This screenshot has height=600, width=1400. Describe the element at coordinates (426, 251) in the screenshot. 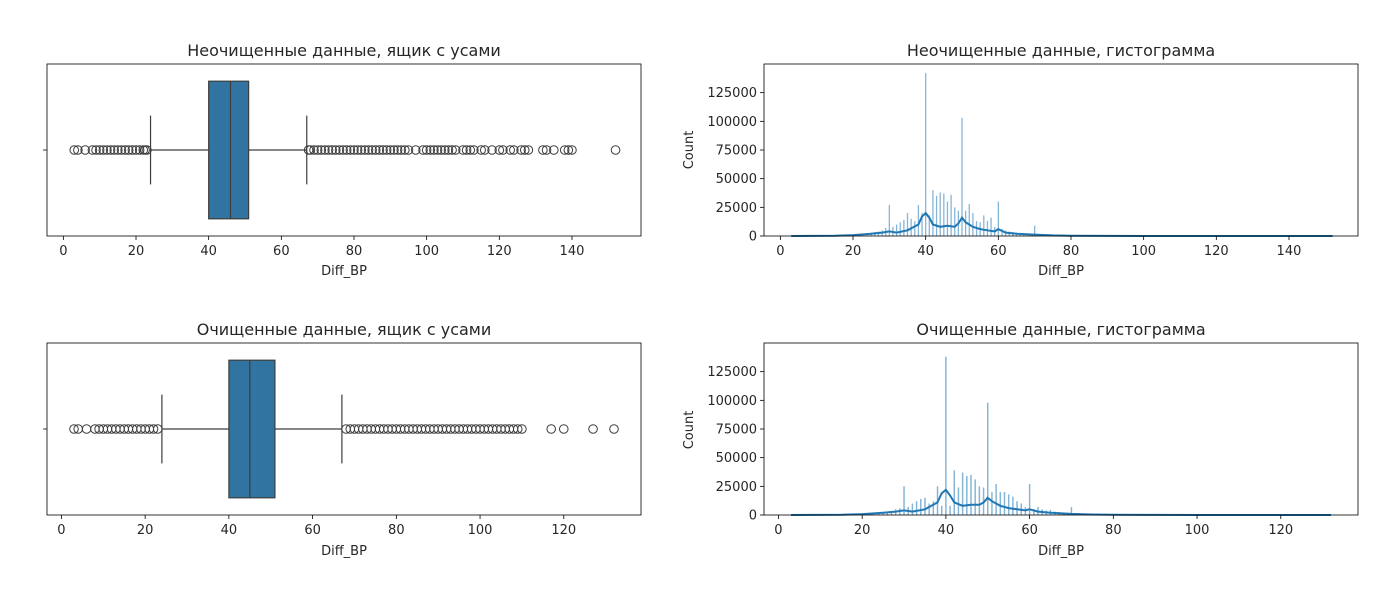

I see `raw-boxplot-xtick-label: 100` at that location.